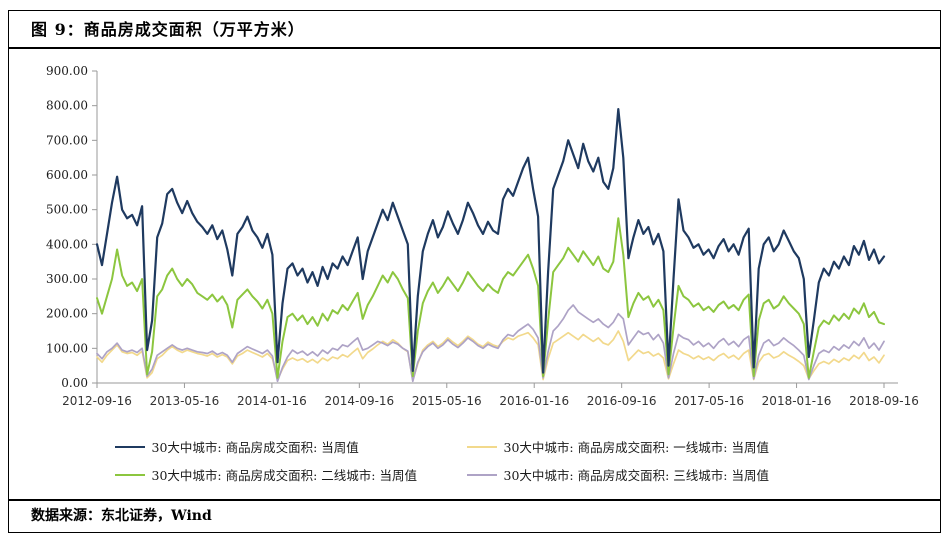 The width and height of the screenshot is (949, 549). Describe the element at coordinates (129, 474) in the screenshot. I see `legend-line-swatch-tier2` at that location.